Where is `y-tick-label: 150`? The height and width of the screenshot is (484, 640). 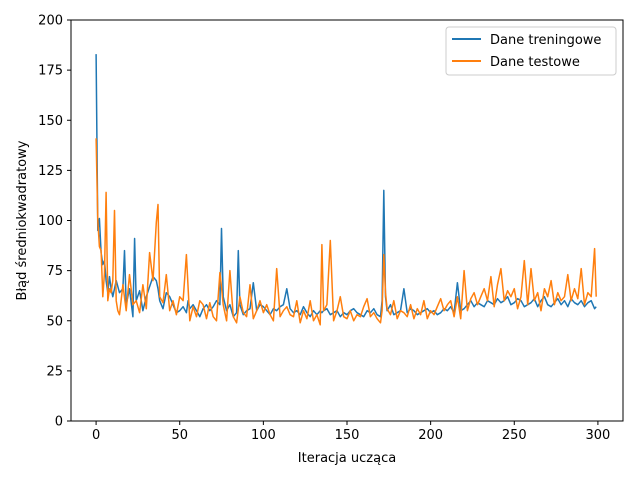
y-tick-label: 150 is located at coordinates (50, 121).